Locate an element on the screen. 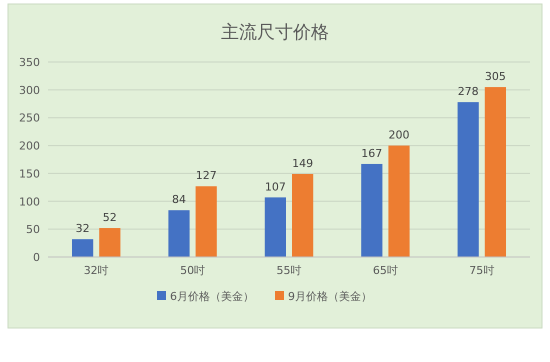 The image size is (550, 362). x-tick-label: 75吋 is located at coordinates (481, 270).